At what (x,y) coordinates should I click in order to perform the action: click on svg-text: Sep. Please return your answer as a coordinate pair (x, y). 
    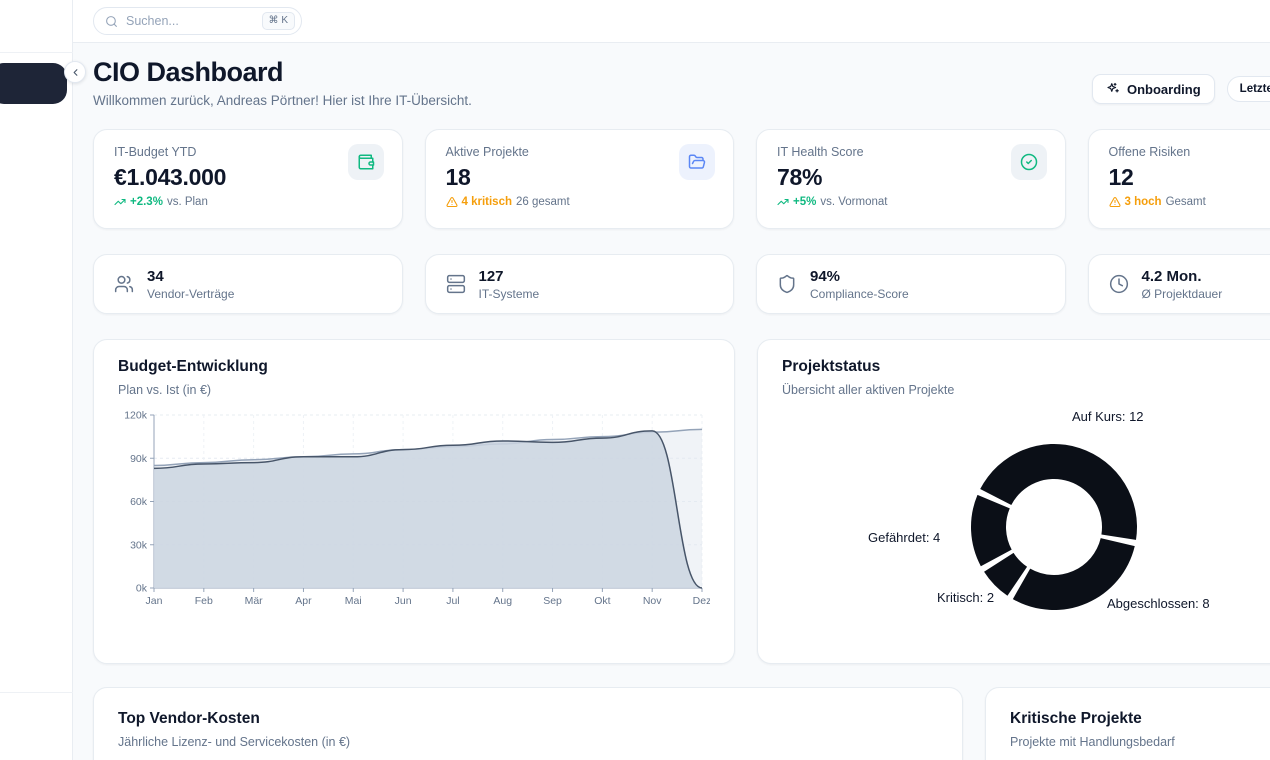
    Looking at the image, I should click on (552, 601).